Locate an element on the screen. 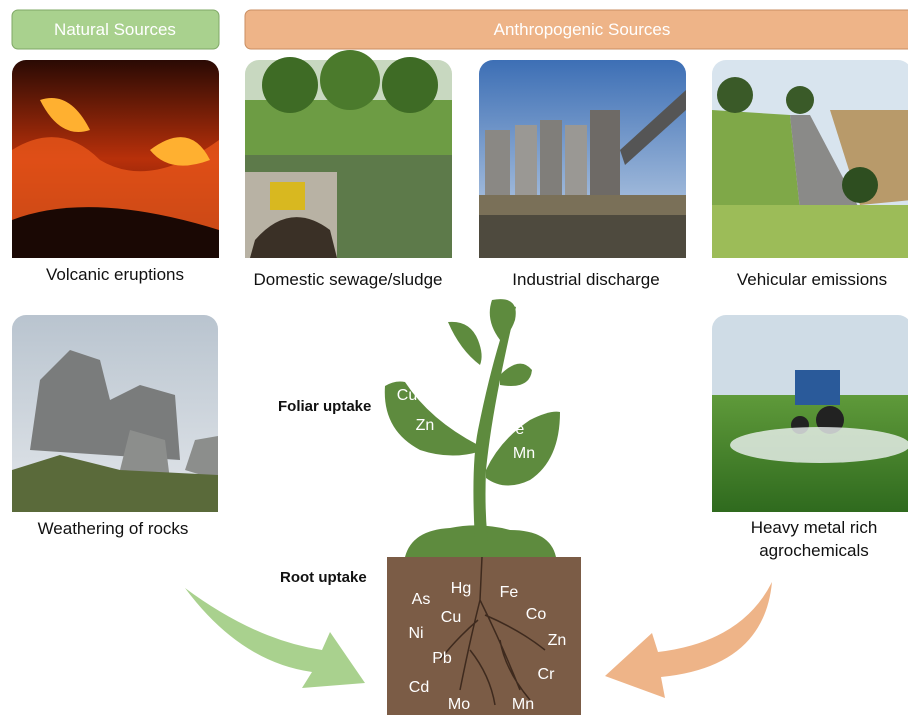 This screenshot has width=908, height=715. leaf-element: Fe is located at coordinates (515, 429).